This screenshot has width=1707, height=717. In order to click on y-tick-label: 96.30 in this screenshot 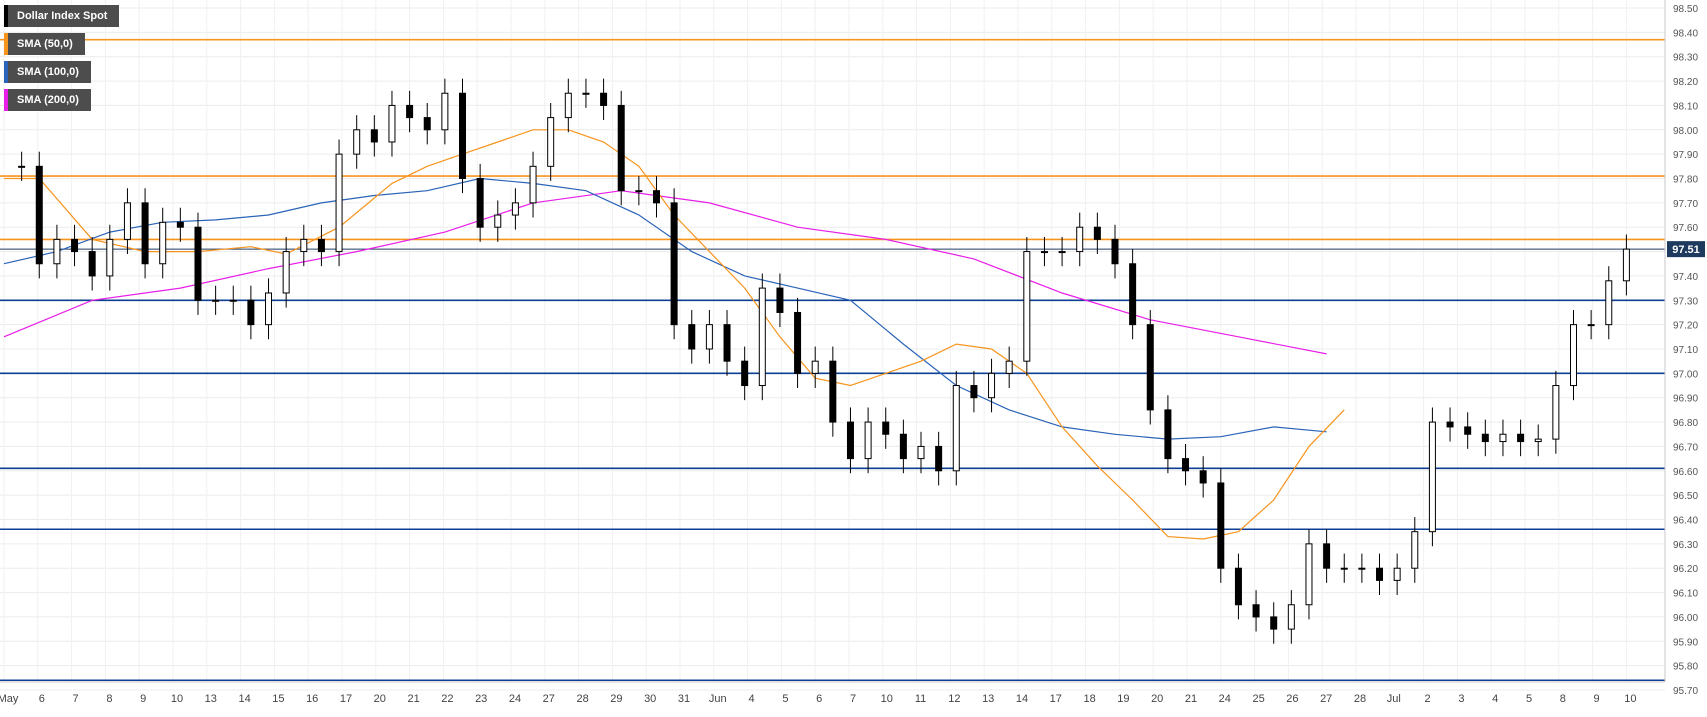, I will do `click(1685, 545)`.